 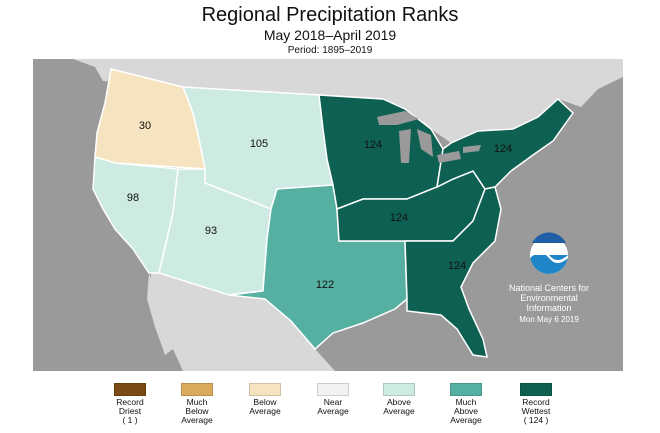 What do you see at coordinates (373, 145) in the screenshot?
I see `rank-upper-midwest: 124` at bounding box center [373, 145].